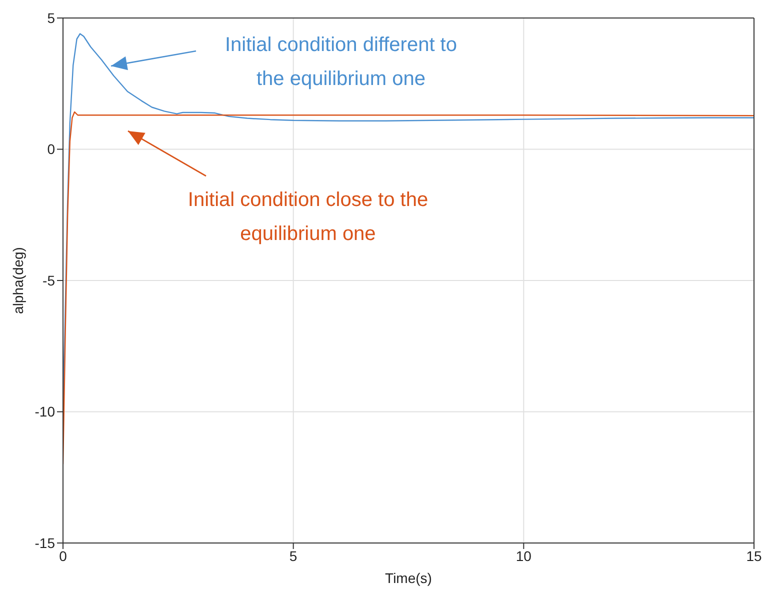  I want to click on y-tick-label: -15, so click(45, 542).